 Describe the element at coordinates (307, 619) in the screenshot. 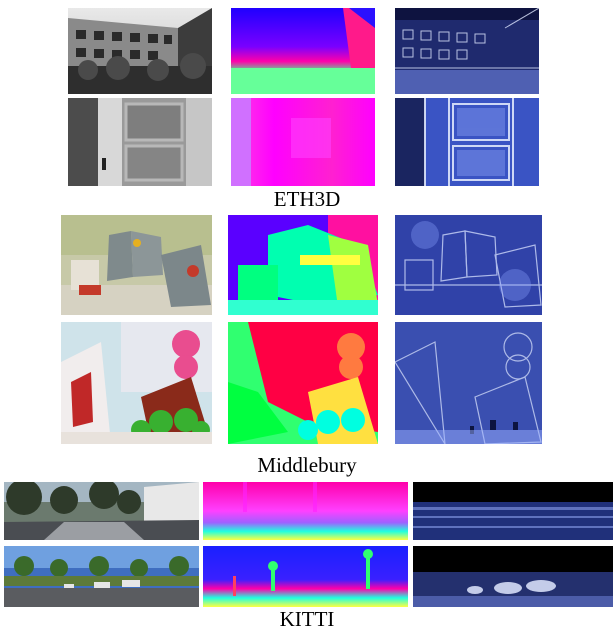

I see `kitti-caption: KITTI` at that location.